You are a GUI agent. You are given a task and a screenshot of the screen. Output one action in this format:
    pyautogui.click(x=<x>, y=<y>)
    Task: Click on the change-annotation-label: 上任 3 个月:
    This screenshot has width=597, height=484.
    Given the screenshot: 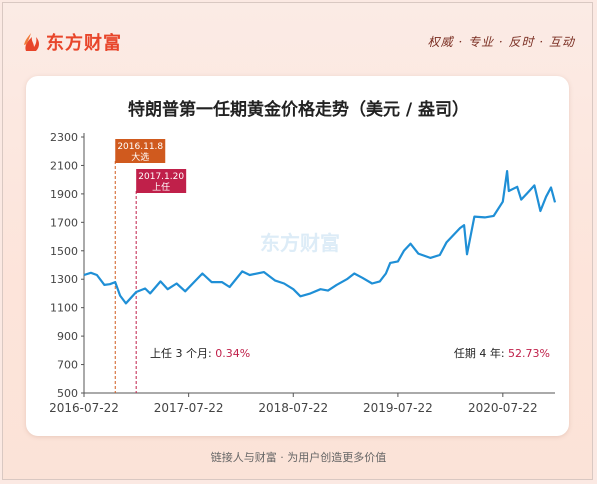 What is the action you would take?
    pyautogui.click(x=182, y=353)
    